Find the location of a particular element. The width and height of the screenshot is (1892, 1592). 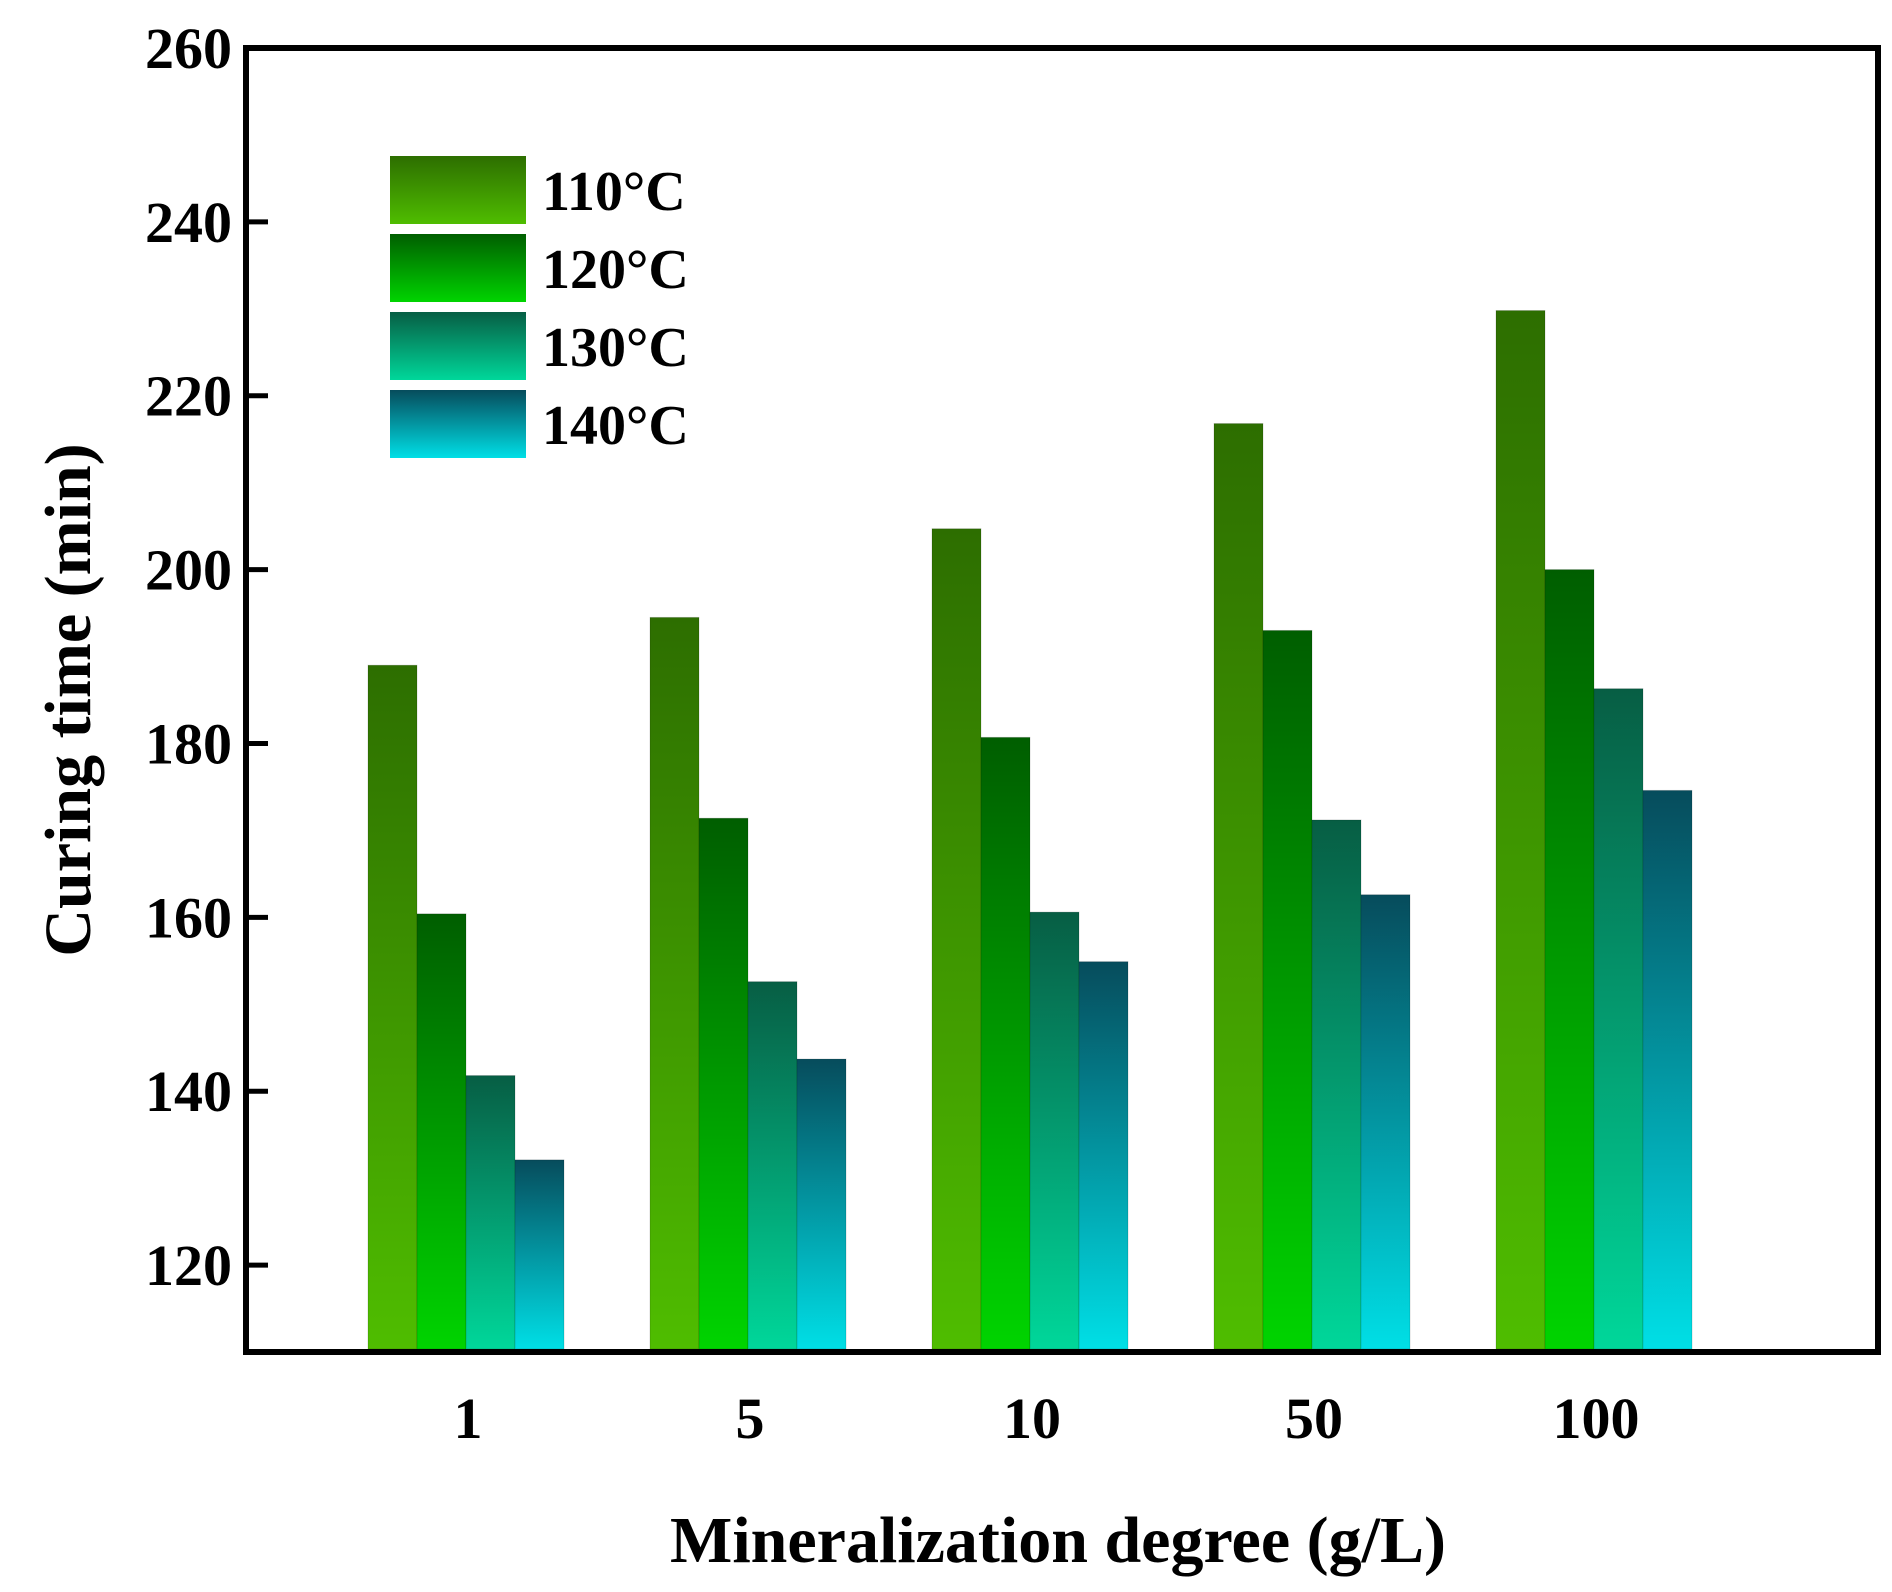

x-axis: 1 5 10 50 100 is located at coordinates (1047, 1418).